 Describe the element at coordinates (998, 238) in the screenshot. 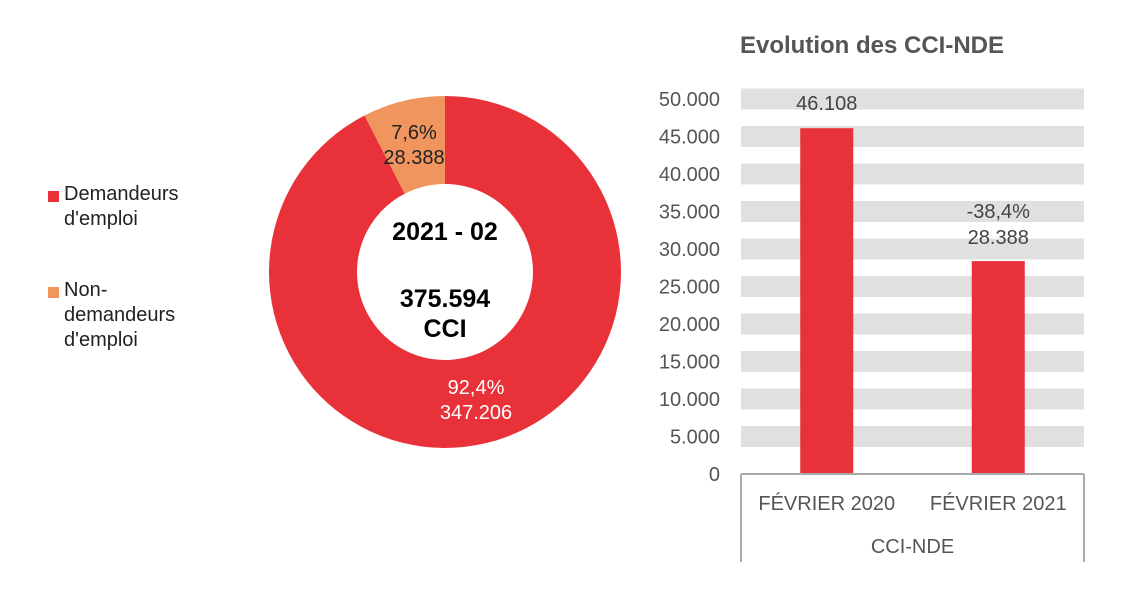

I see `bar-data-label: 28.388` at that location.